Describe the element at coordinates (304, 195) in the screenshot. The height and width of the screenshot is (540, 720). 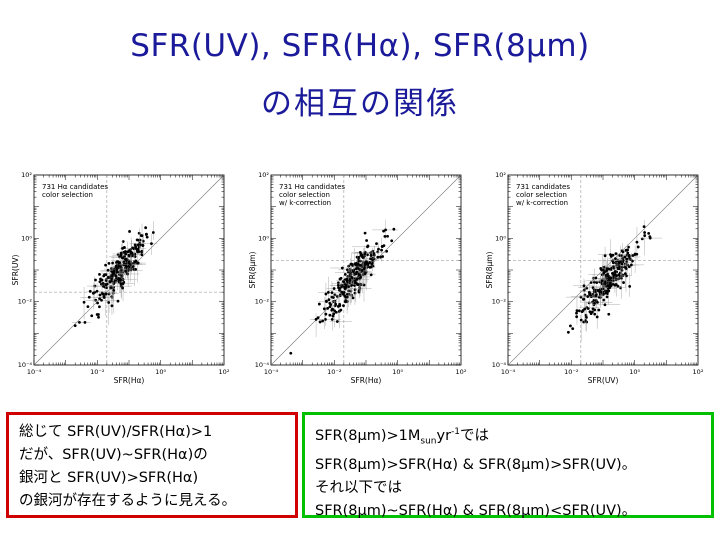
I see `plot-annotation: color selection` at that location.